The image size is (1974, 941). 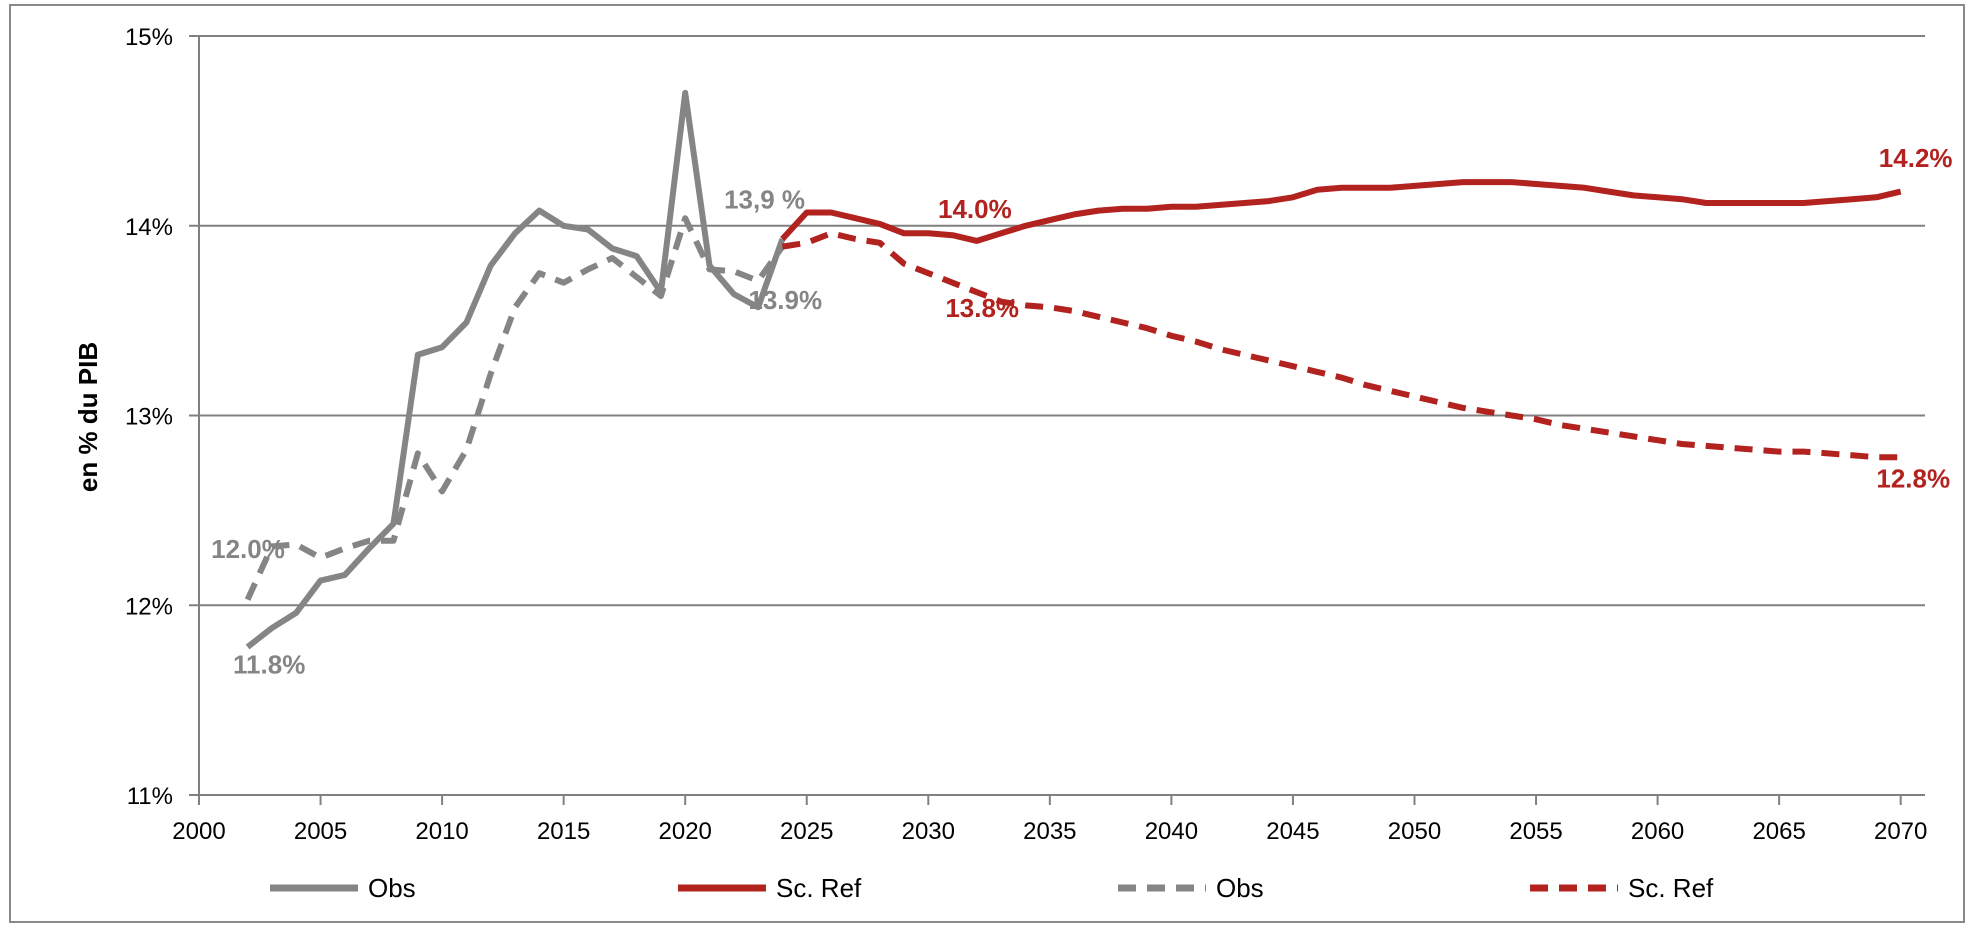 What do you see at coordinates (992, 888) in the screenshot?
I see `legend: Obs Sc. Ref Obs Sc. Ref` at bounding box center [992, 888].